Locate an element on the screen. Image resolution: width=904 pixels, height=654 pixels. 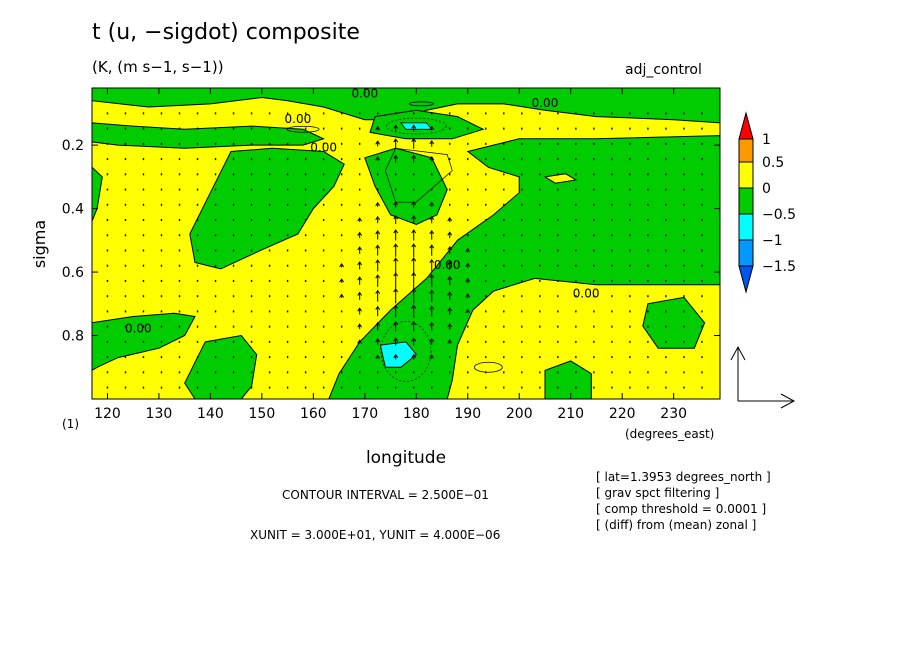
colorbar-label: −1.5 is located at coordinates (779, 267).